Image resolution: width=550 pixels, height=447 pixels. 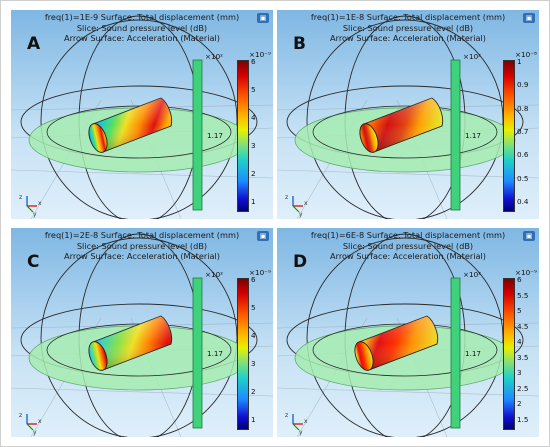 I want to click on panel-label: A, so click(x=34, y=44).